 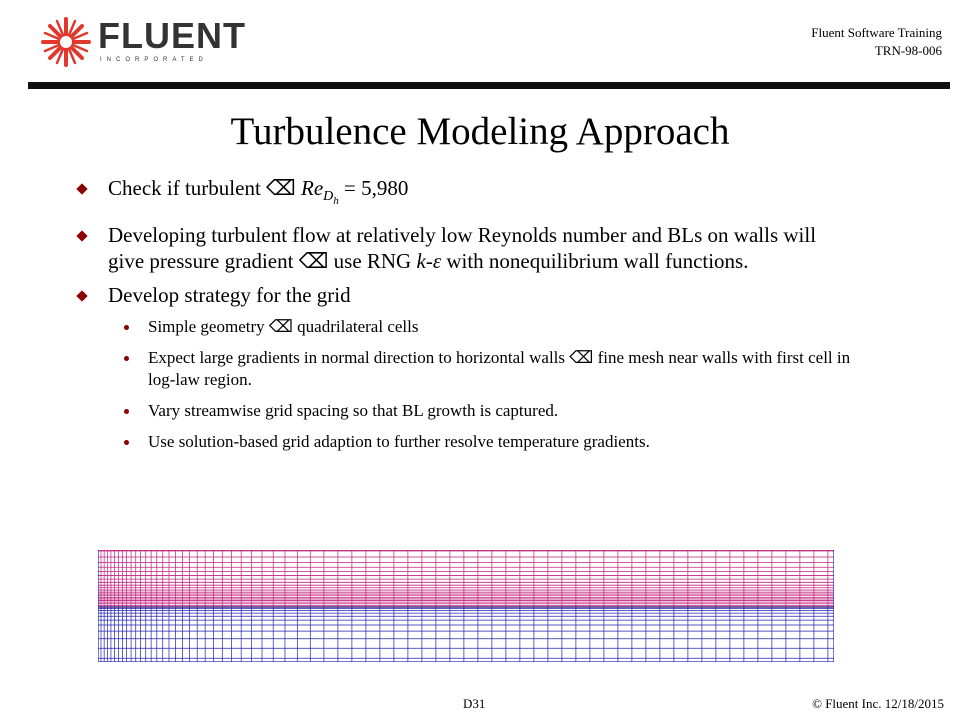 What do you see at coordinates (474, 703) in the screenshot?
I see `slide-number: D31` at bounding box center [474, 703].